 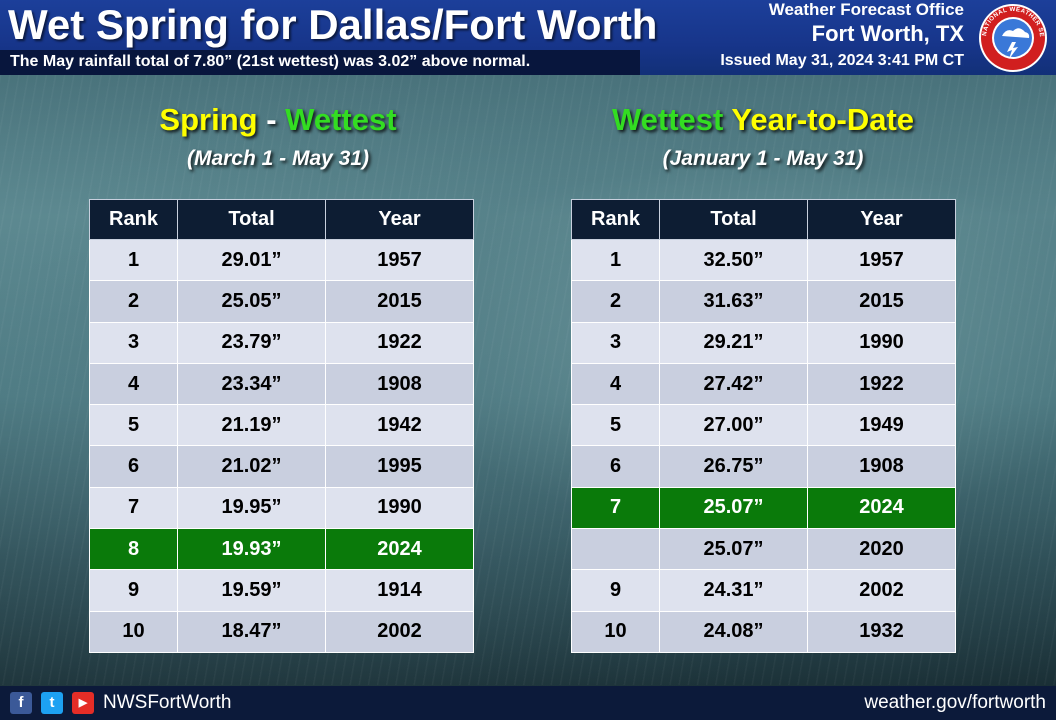 What do you see at coordinates (251, 219) in the screenshot?
I see `total-column-header: Total` at bounding box center [251, 219].